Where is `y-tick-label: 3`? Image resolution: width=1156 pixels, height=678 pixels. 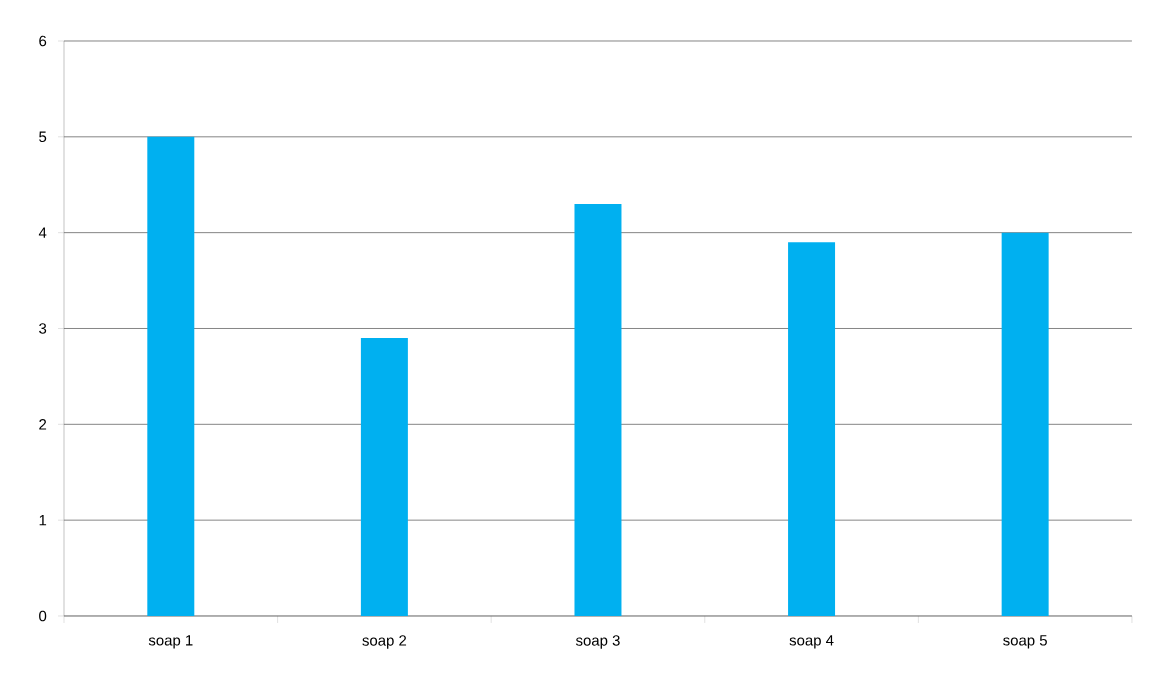
y-tick-label: 3 is located at coordinates (43, 328).